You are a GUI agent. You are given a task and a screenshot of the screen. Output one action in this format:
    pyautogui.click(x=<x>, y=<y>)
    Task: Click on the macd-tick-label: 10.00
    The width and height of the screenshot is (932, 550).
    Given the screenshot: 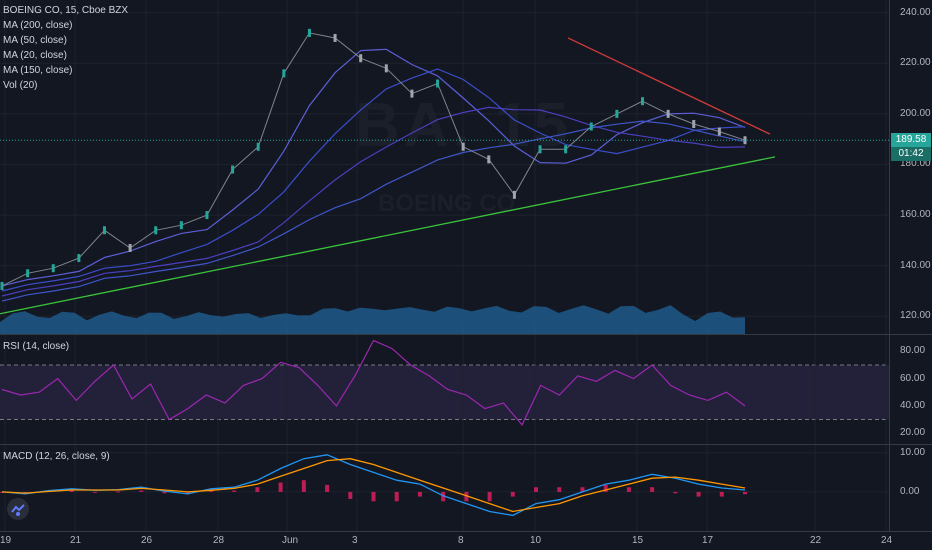 What is the action you would take?
    pyautogui.click(x=913, y=452)
    